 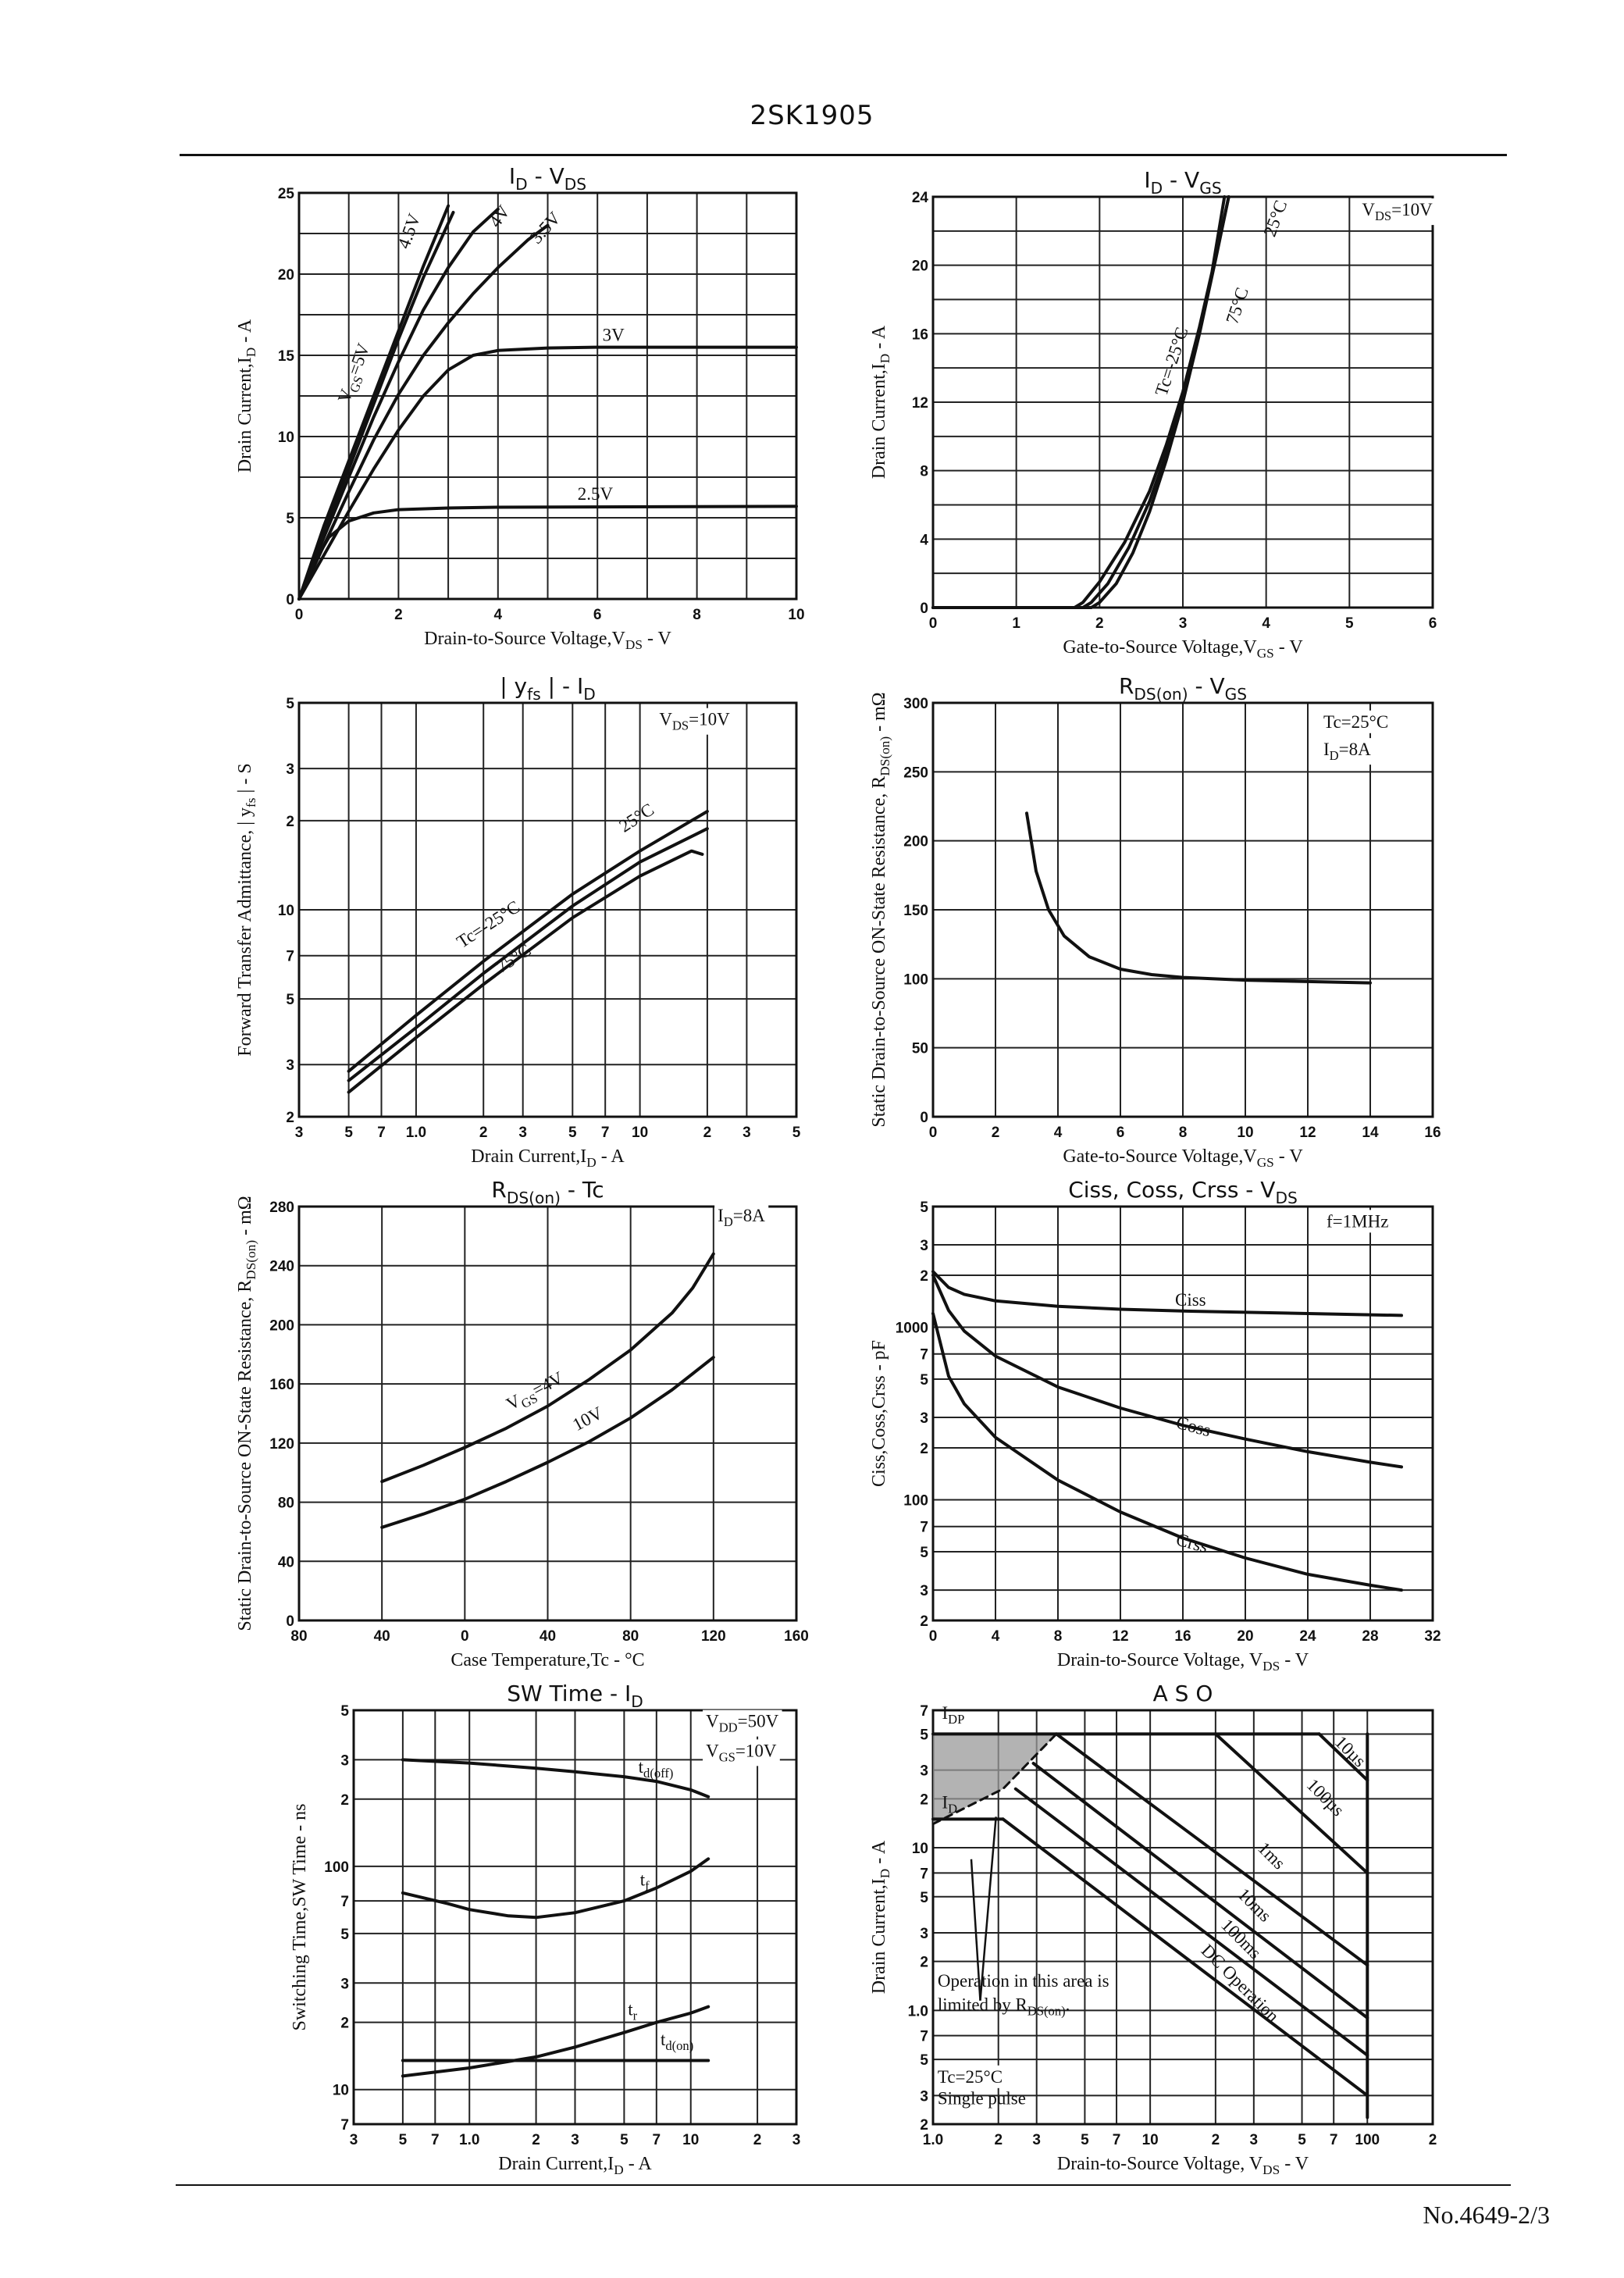 I want to click on curve-label: ID​=8A, so click(x=741, y=1217).